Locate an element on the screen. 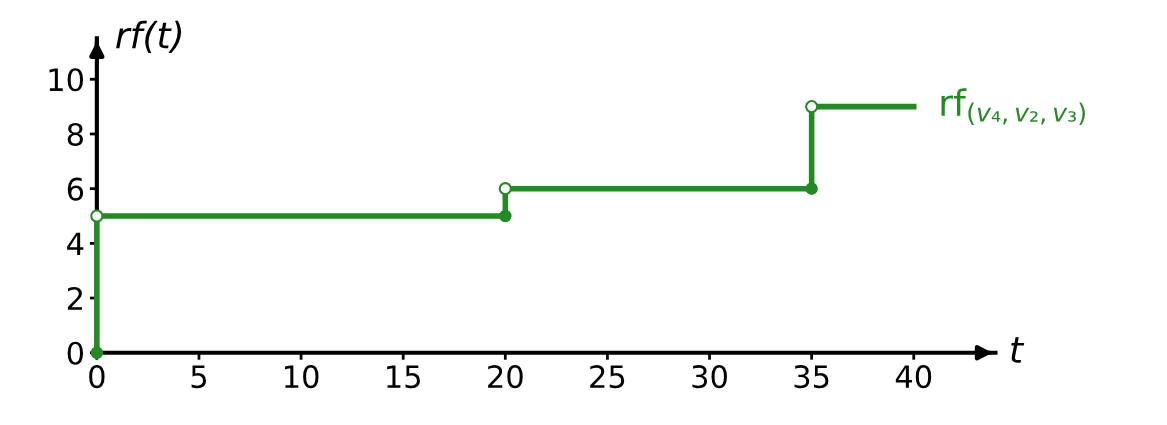 The image size is (1167, 425). x-tick-label: 40 is located at coordinates (913, 377).